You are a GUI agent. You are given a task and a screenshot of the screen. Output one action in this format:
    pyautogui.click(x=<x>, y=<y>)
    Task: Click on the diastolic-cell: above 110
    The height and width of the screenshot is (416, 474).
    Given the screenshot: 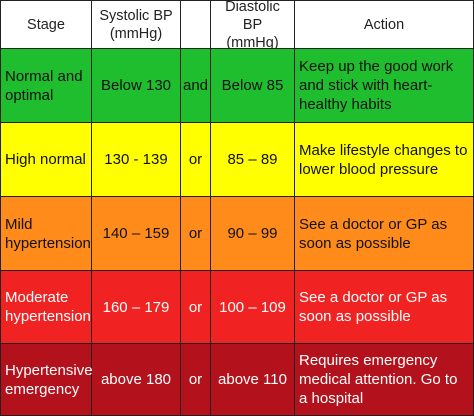 What is the action you would take?
    pyautogui.click(x=253, y=379)
    